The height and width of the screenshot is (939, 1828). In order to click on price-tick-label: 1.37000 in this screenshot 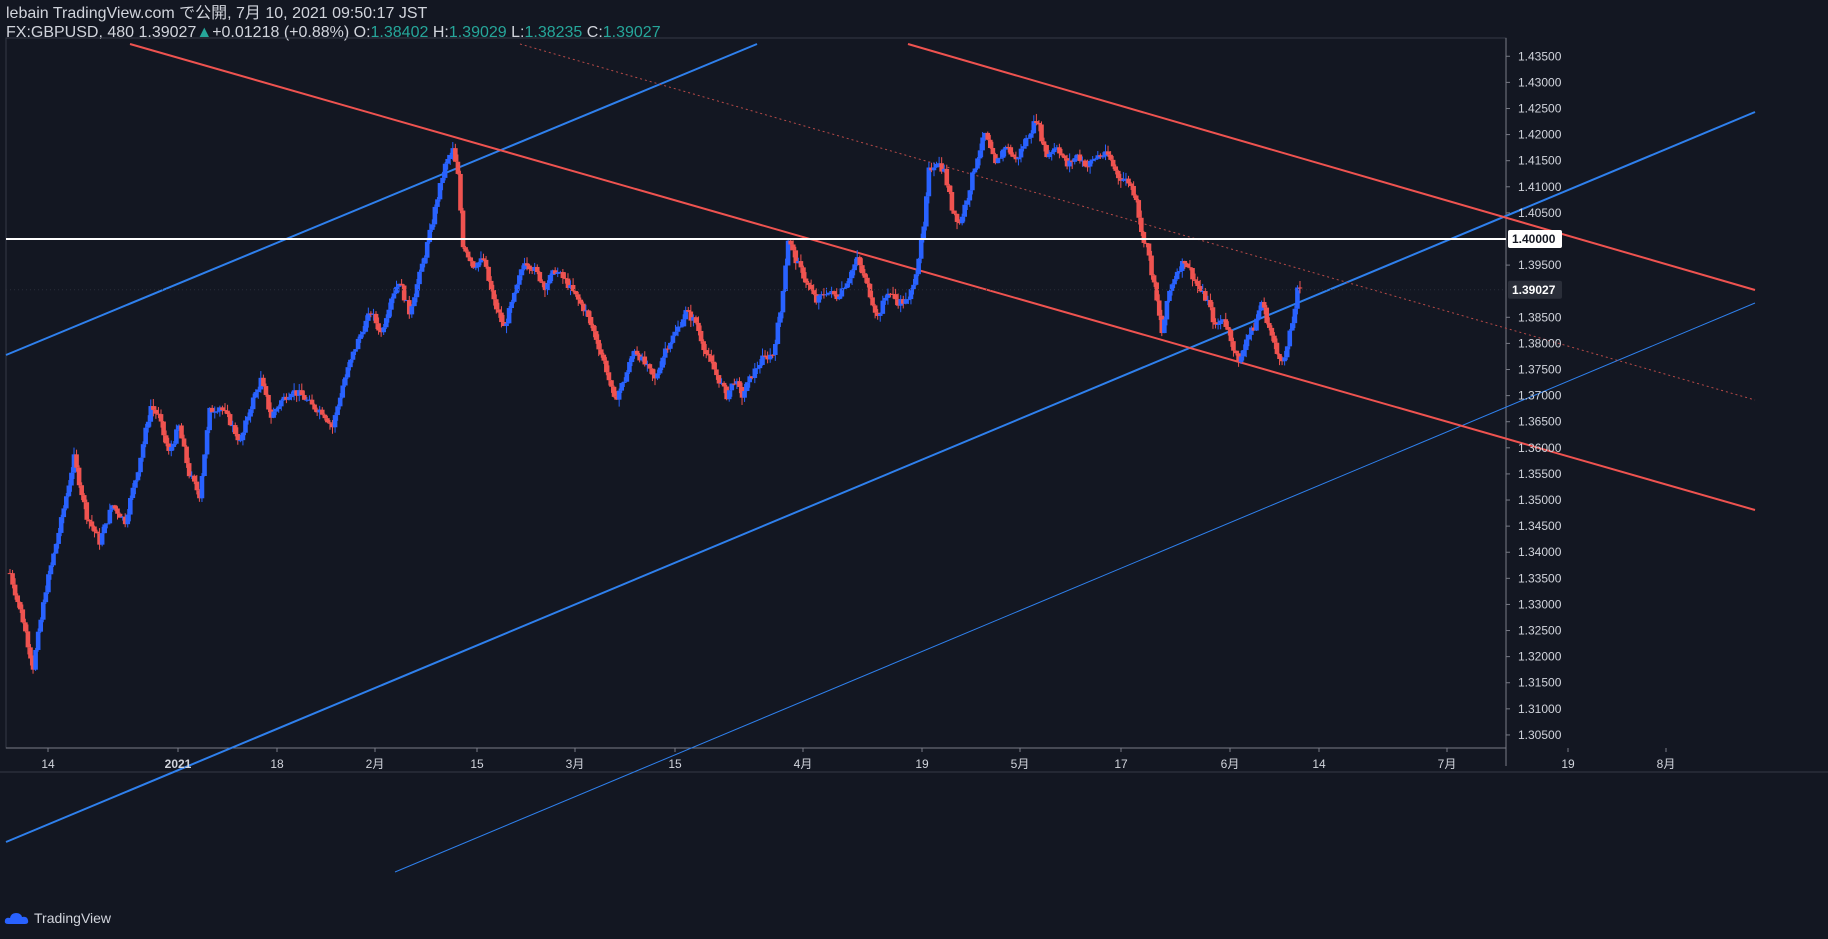, I will do `click(1540, 396)`.